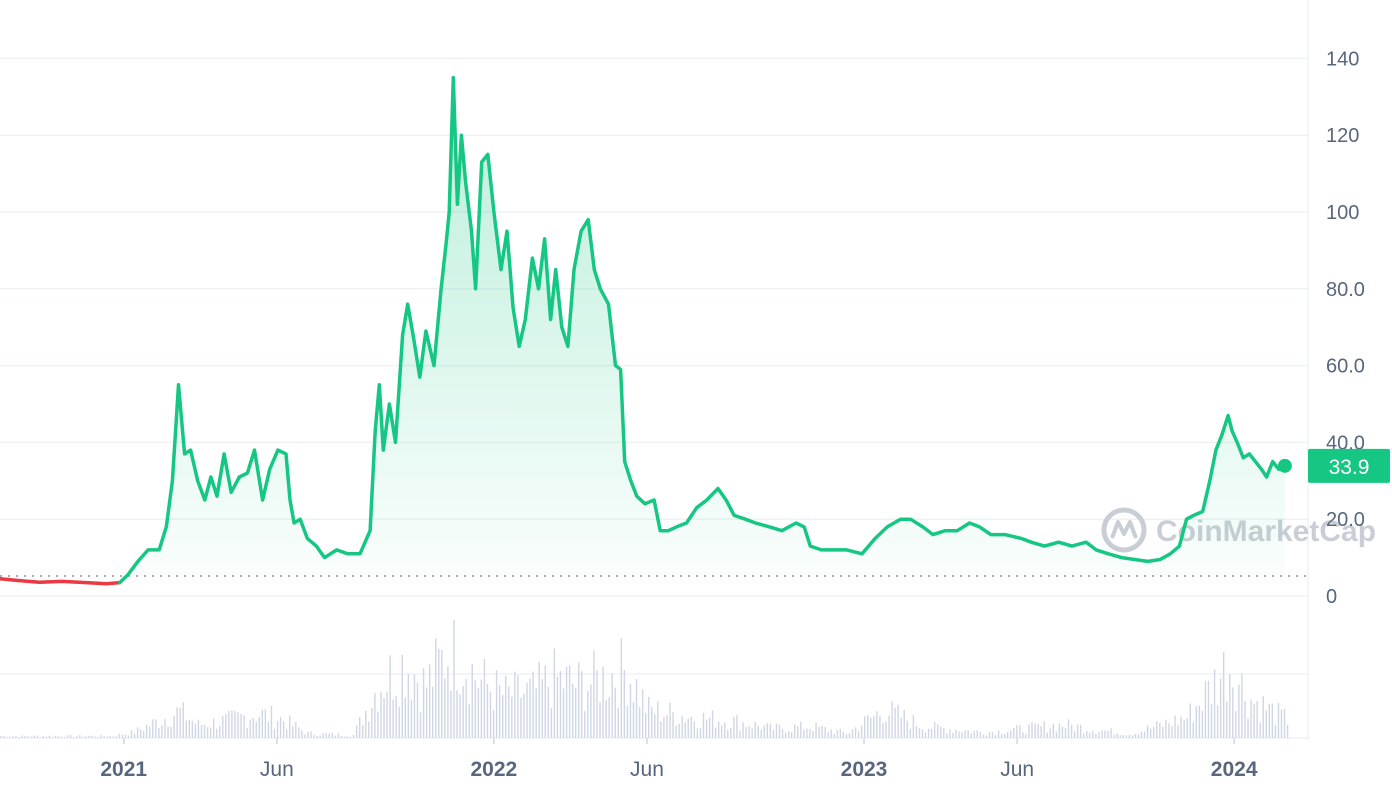  What do you see at coordinates (277, 769) in the screenshot?
I see `x-tick-label: Jun` at bounding box center [277, 769].